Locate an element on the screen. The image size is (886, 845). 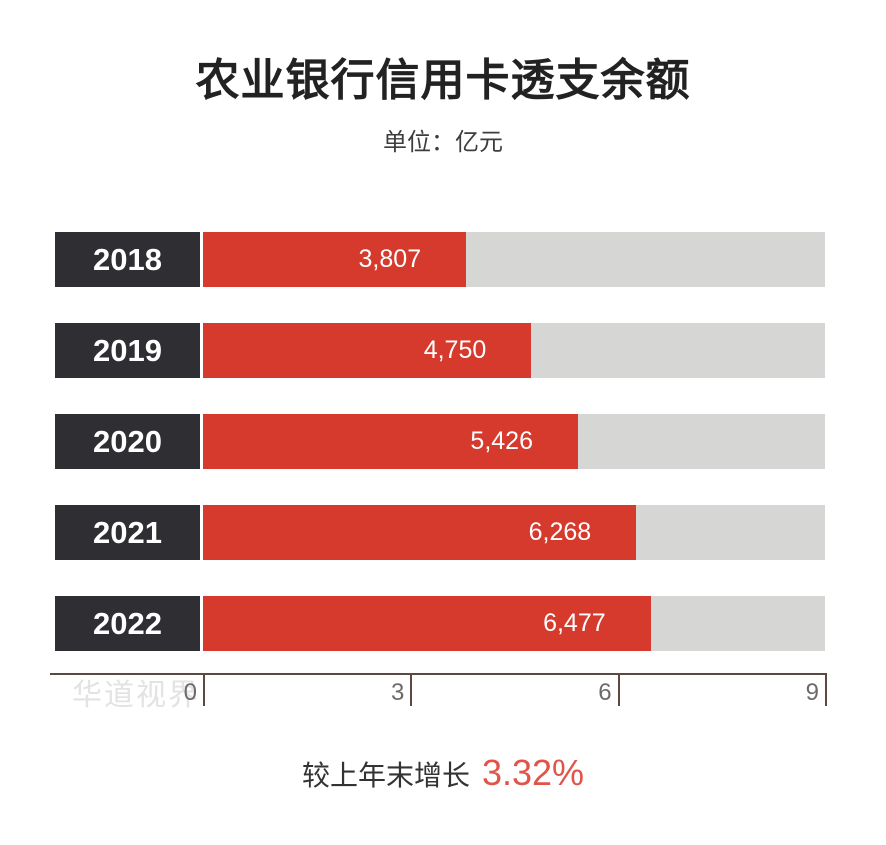
chart-subtitle: 单位：亿元 is located at coordinates (443, 142).